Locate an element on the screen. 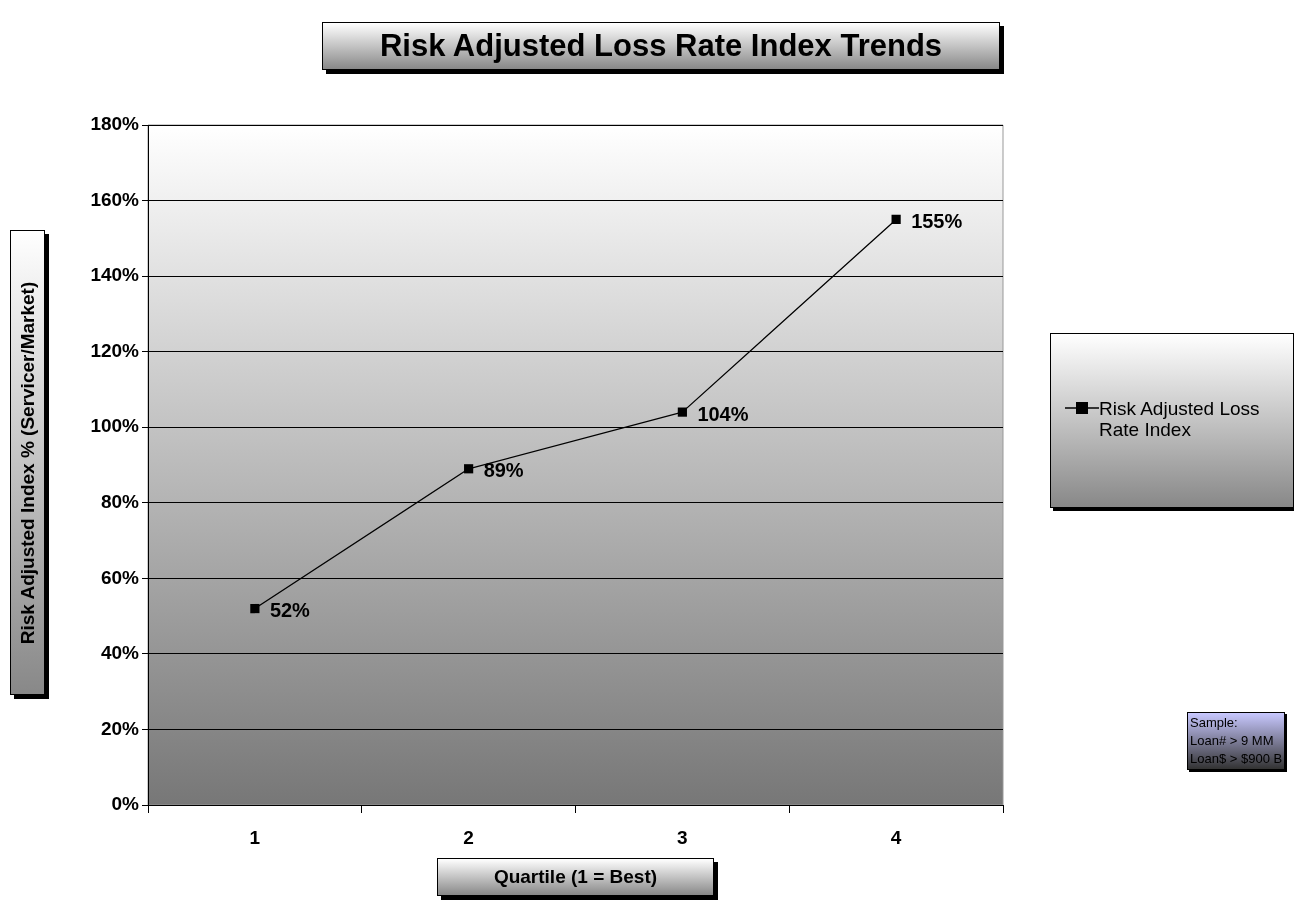 The height and width of the screenshot is (901, 1294). y-tick-label: 180% is located at coordinates (115, 124).